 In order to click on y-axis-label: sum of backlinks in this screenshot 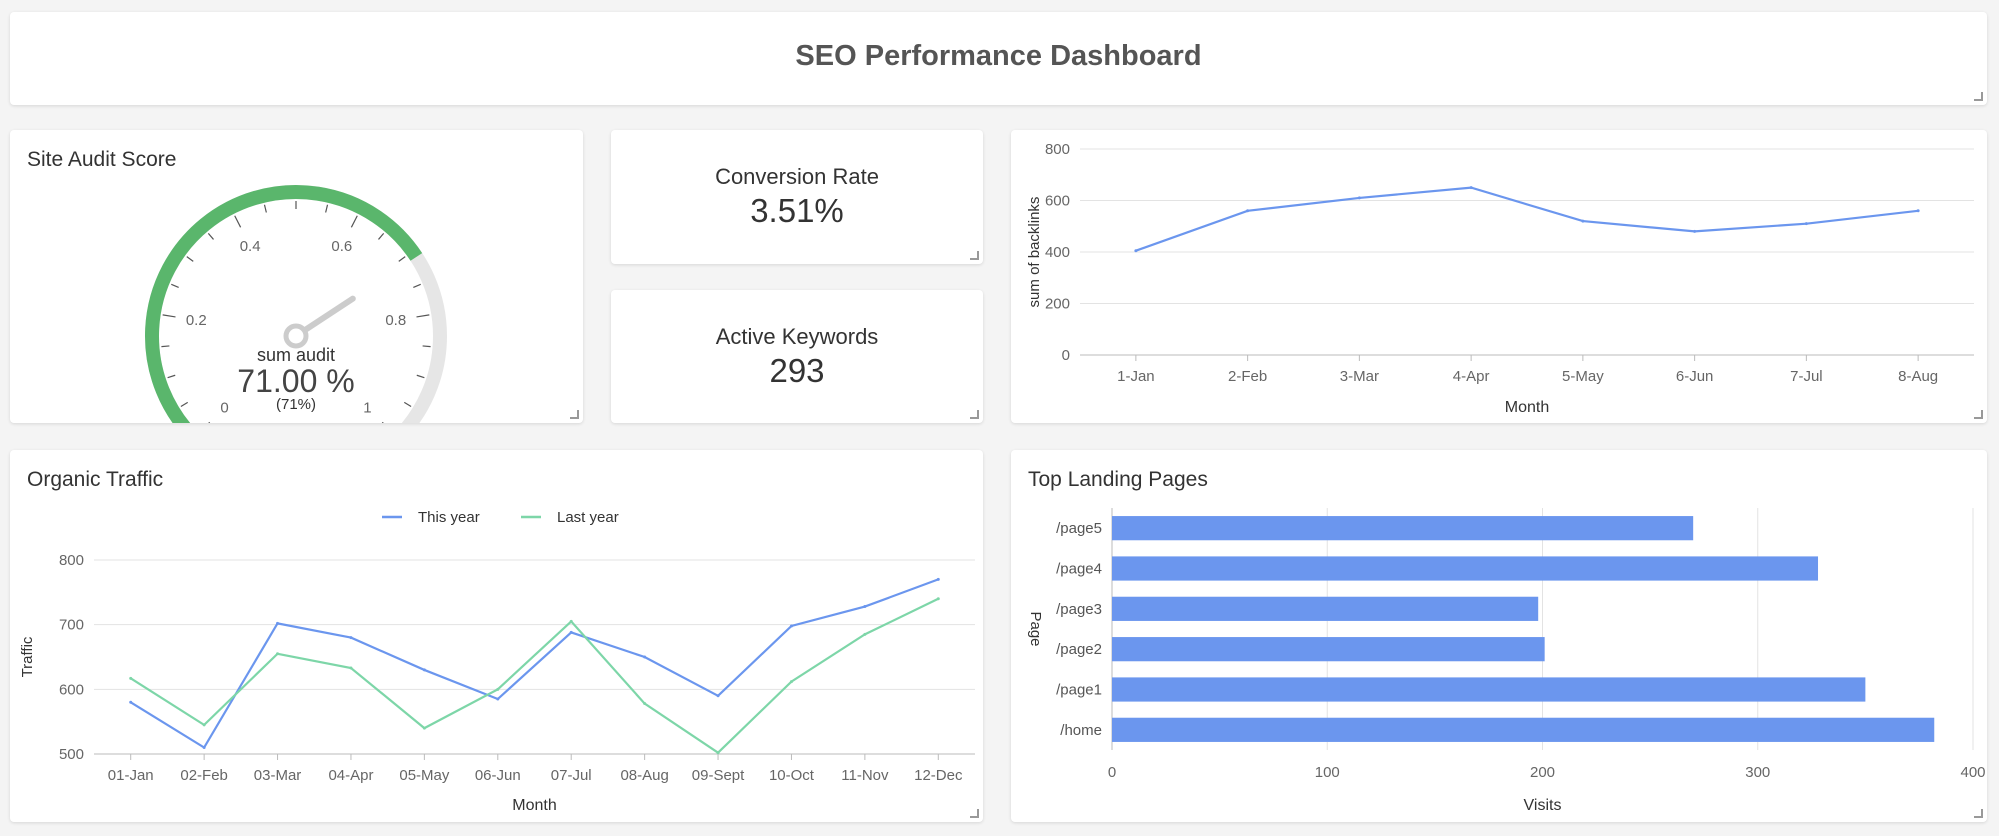, I will do `click(1034, 252)`.